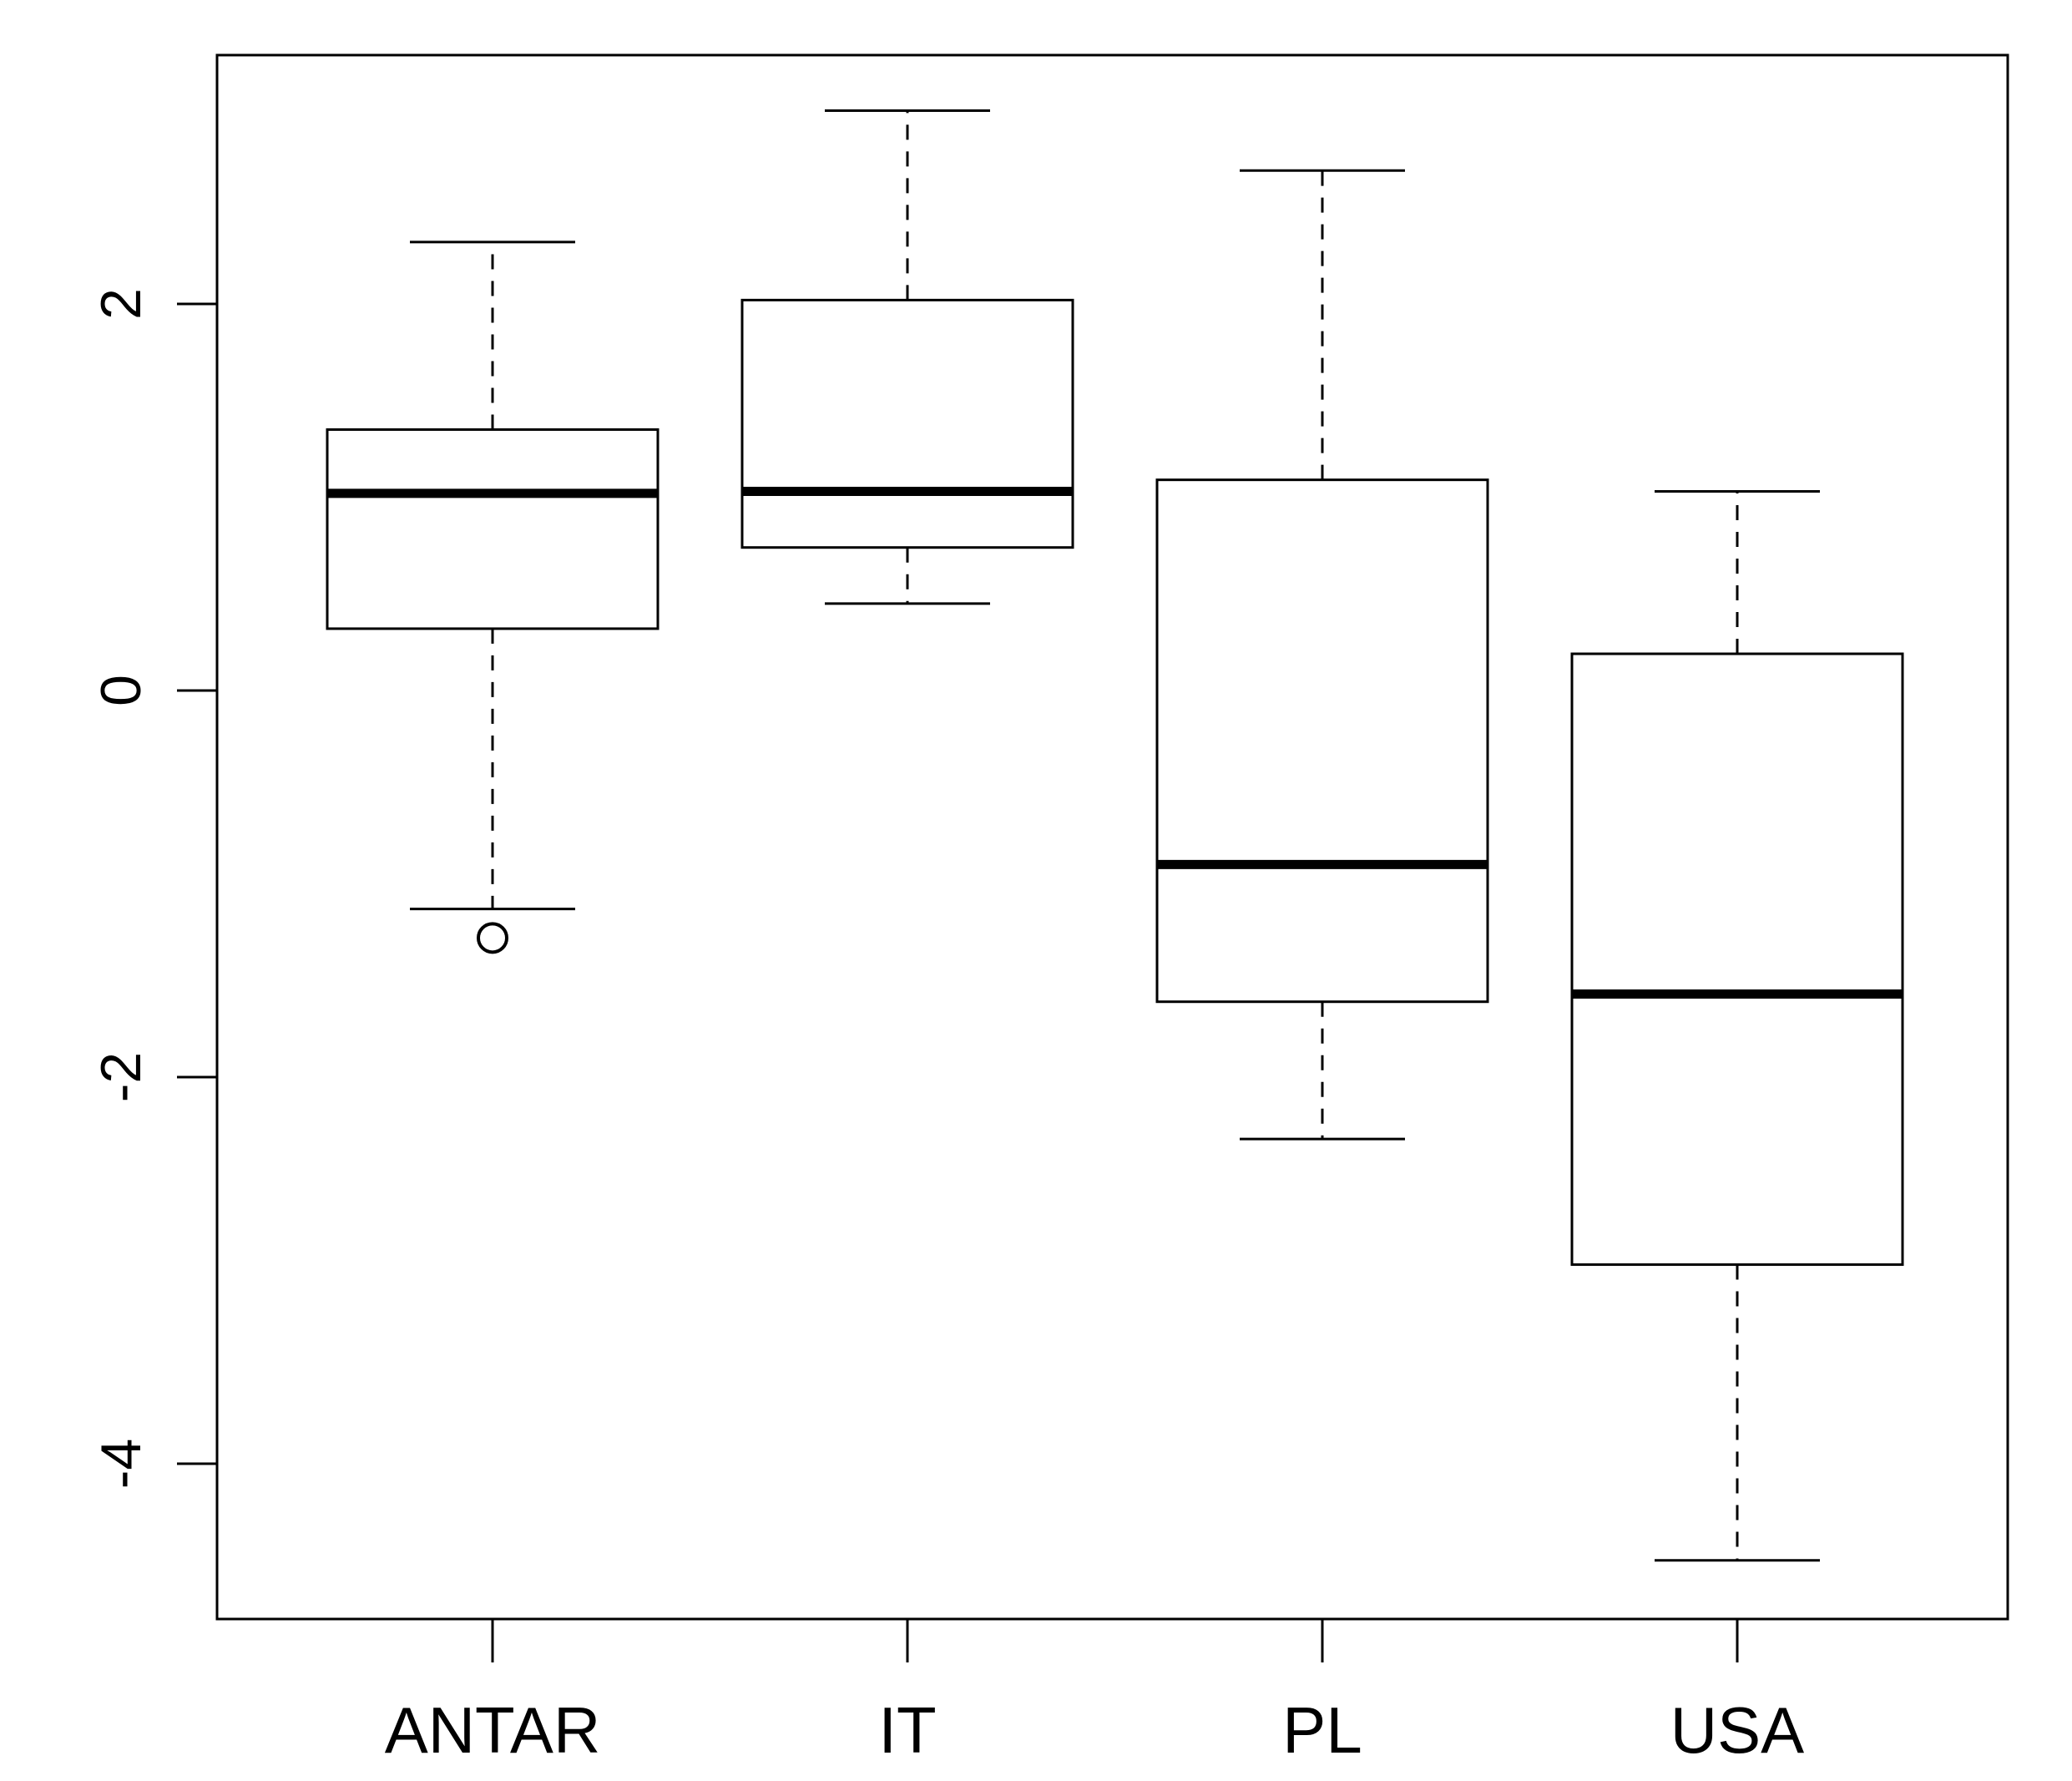 This screenshot has width=2072, height=1781. Describe the element at coordinates (493, 1730) in the screenshot. I see `x-tick-label: ANTAR` at that location.